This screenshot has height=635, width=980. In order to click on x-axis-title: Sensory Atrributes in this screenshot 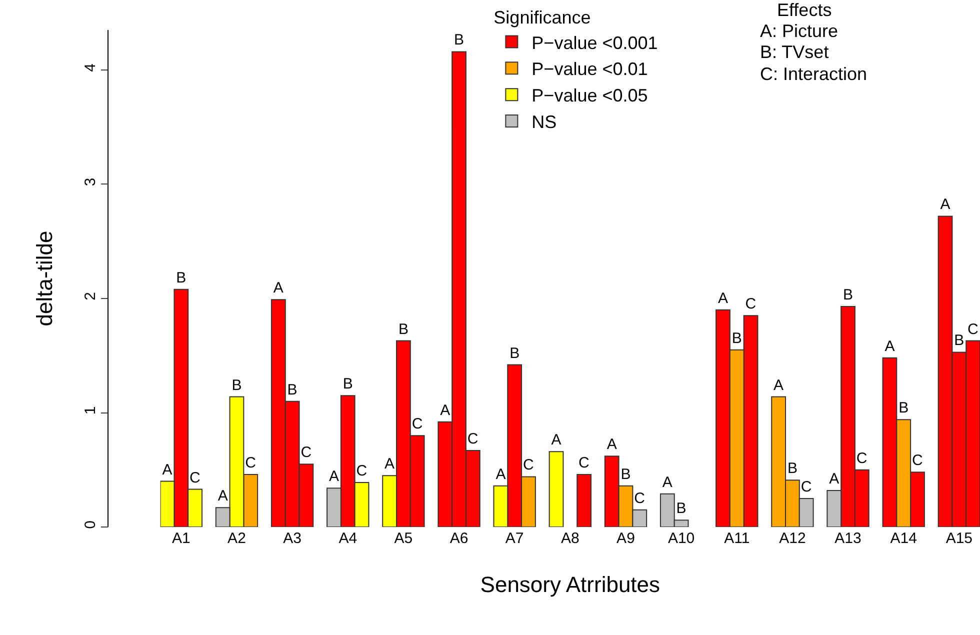, I will do `click(570, 584)`.